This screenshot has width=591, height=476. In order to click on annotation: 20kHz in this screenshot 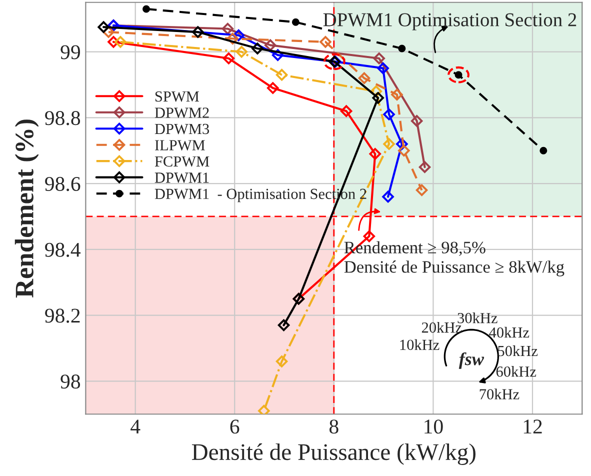, I will do `click(442, 327)`.